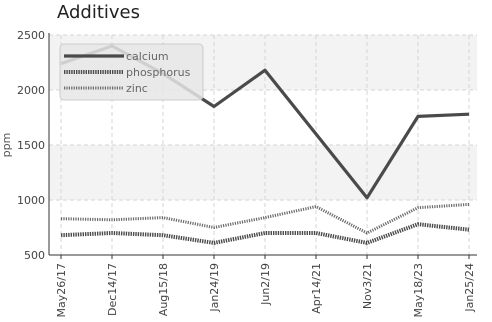 The image size is (492, 322). I want to click on legend-label-phosphorus: phosphorus, so click(158, 72).